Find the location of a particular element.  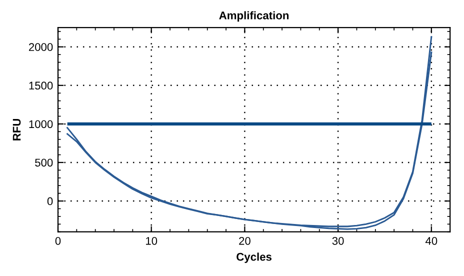

x-tick-label: 0 is located at coordinates (58, 240).